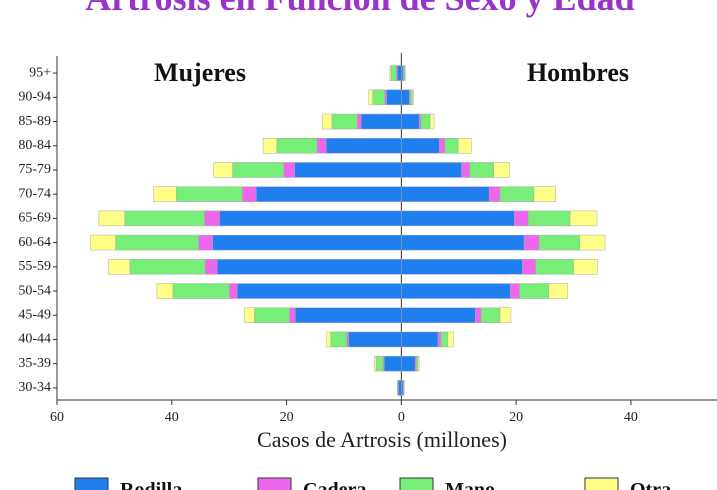 The height and width of the screenshot is (490, 717). Describe the element at coordinates (401, 417) in the screenshot. I see `x-tick-label: 0` at that location.